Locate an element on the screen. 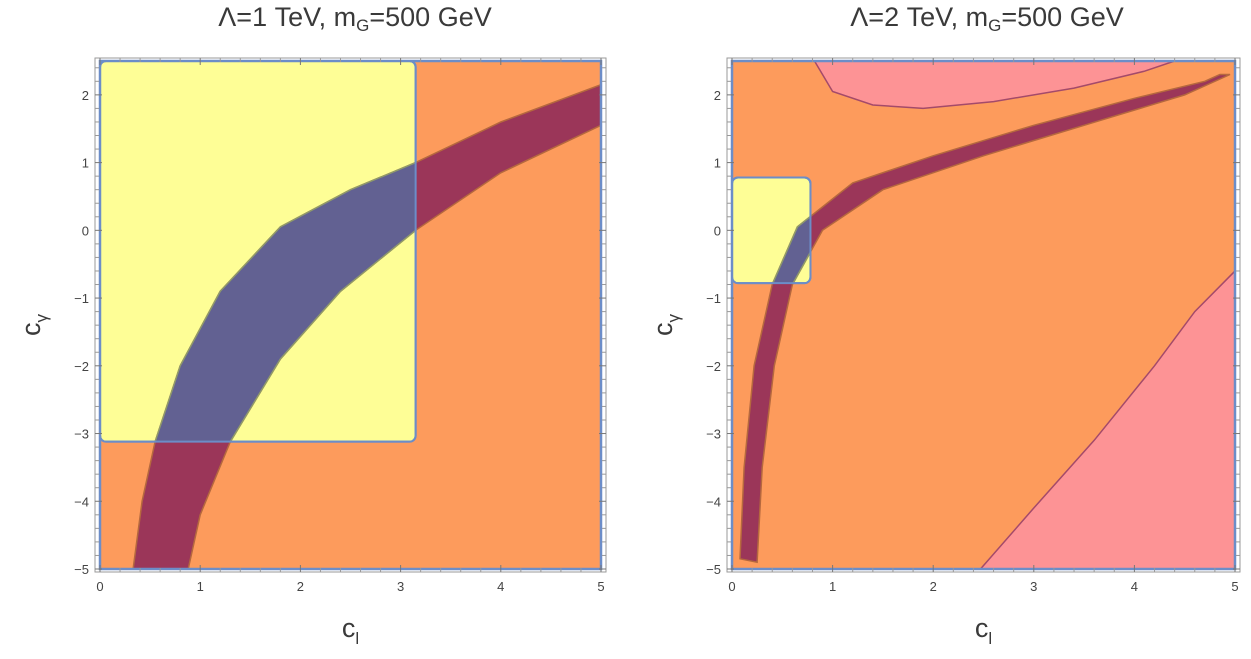 The height and width of the screenshot is (659, 1251). chart-title-right: Λ=2 TeV, mG=500 GeV is located at coordinates (987, 18).